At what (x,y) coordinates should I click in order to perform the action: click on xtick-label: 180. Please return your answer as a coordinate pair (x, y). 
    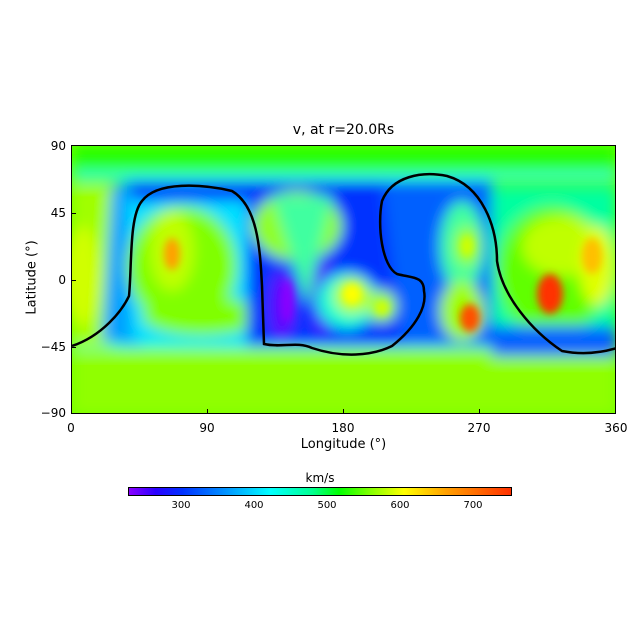
    Looking at the image, I should click on (343, 428).